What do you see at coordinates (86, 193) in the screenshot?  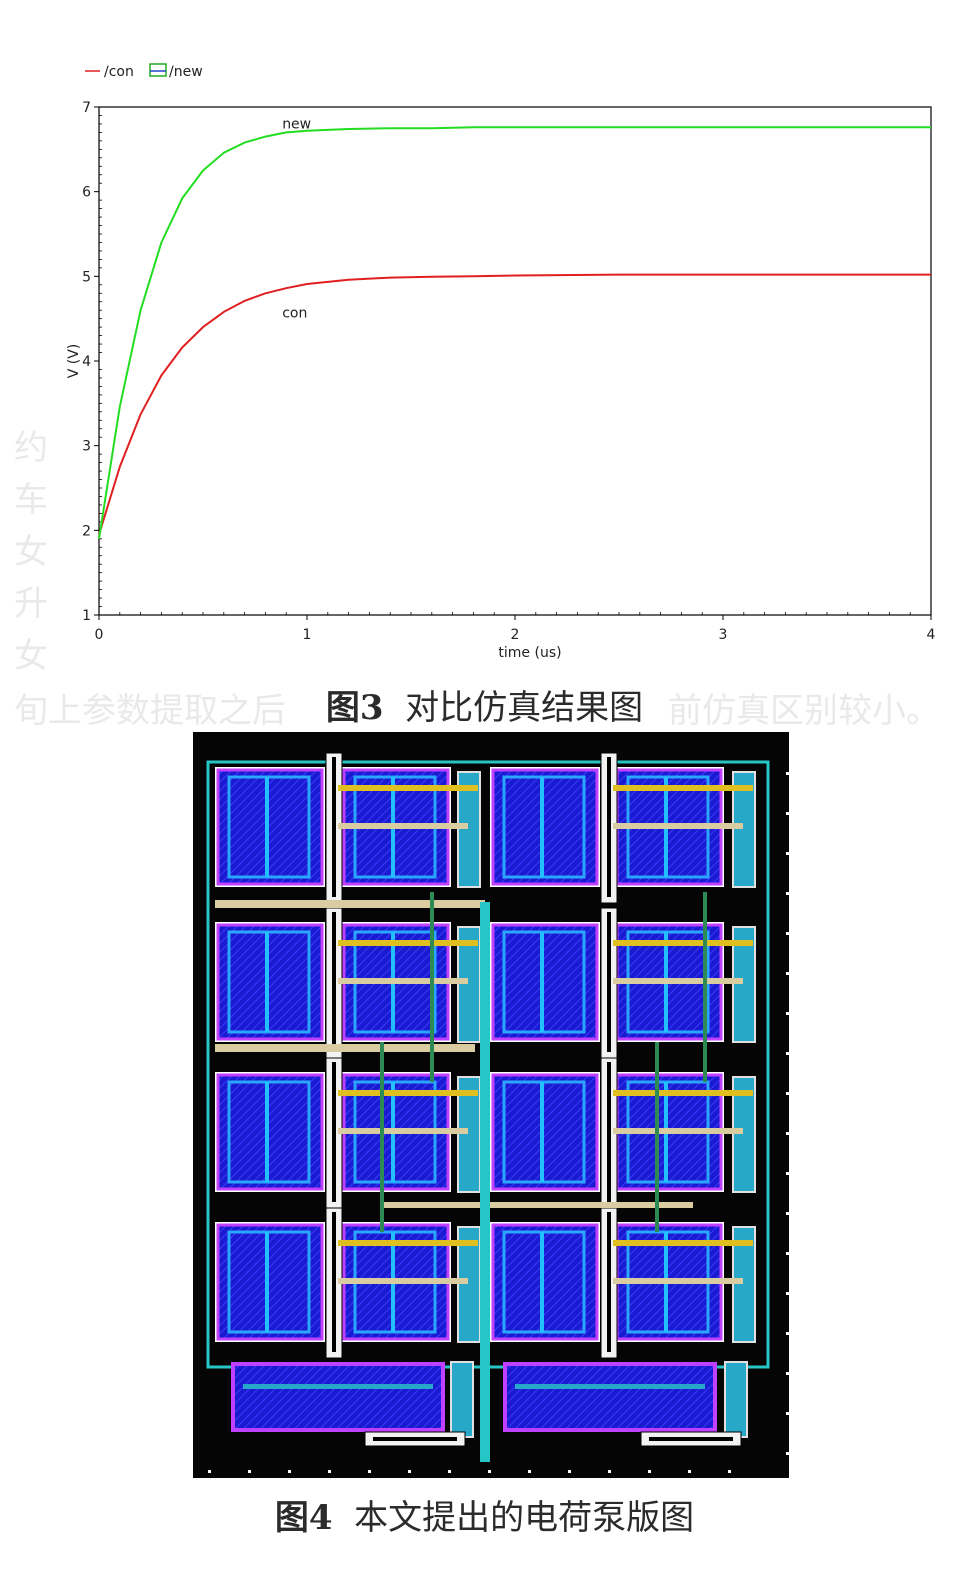 I see `y-tick-label: 6` at bounding box center [86, 193].